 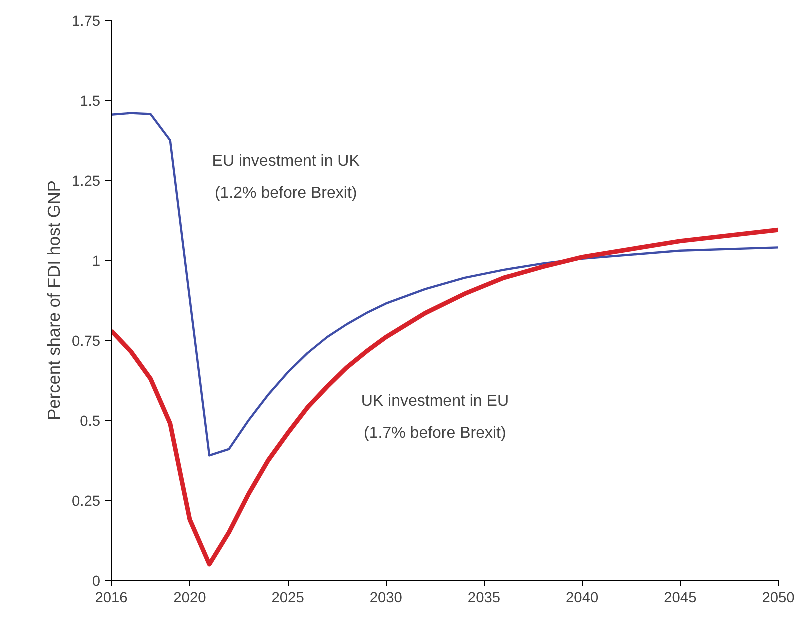 What do you see at coordinates (96, 262) in the screenshot?
I see `y-tick-label: 1` at bounding box center [96, 262].